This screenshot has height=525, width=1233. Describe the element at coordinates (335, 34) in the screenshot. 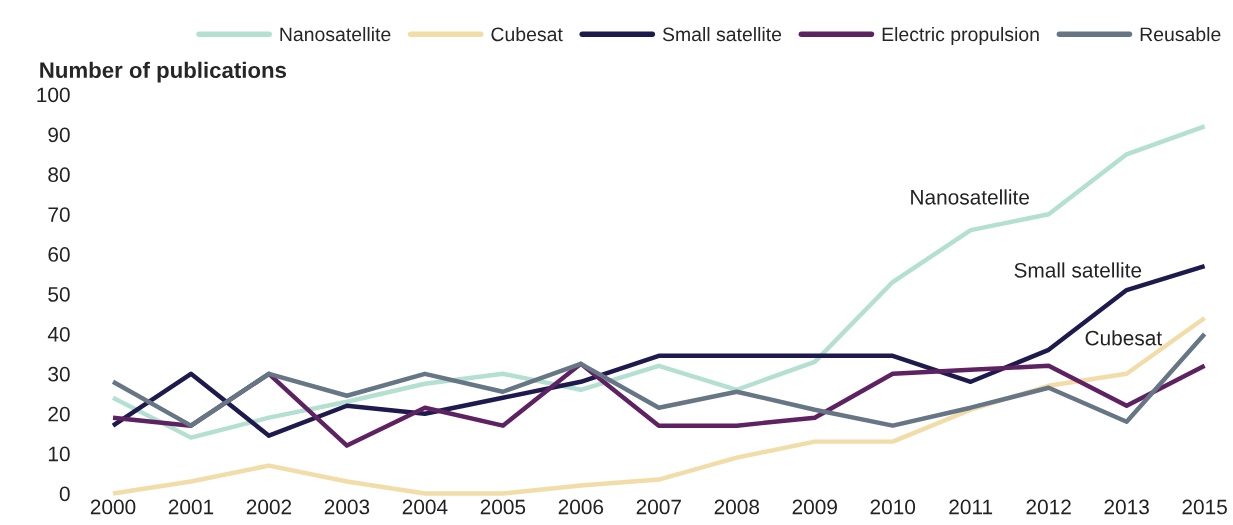

I see `legend-label: Nanosatellite` at that location.